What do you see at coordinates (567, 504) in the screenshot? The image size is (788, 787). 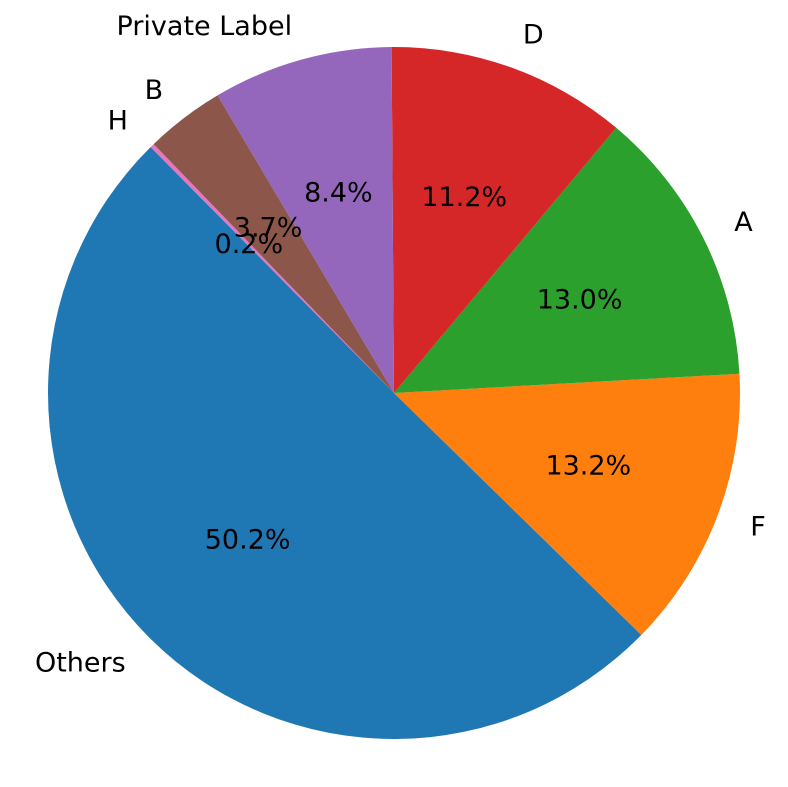 I see `pie-slice-f` at bounding box center [567, 504].